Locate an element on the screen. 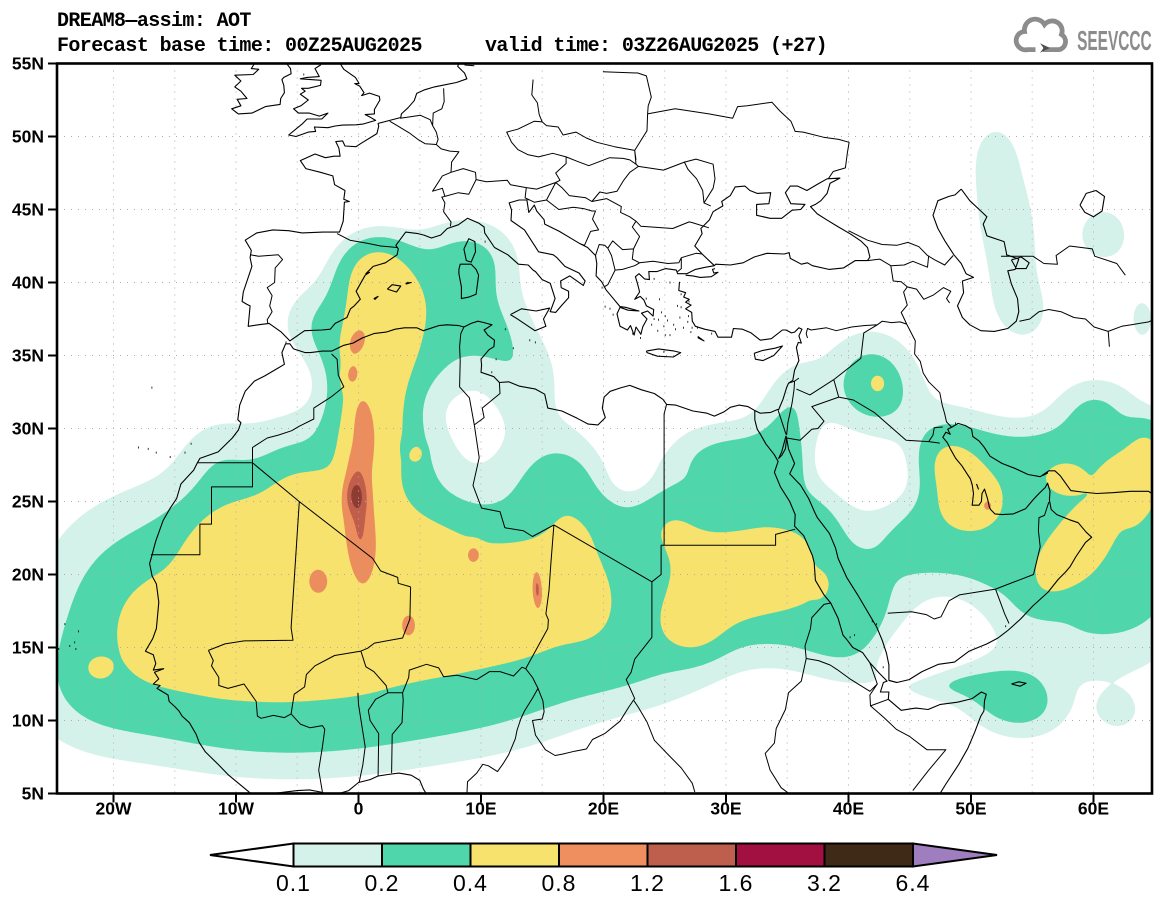 Image resolution: width=1165 pixels, height=905 pixels. svg-text: 1.6 is located at coordinates (736, 883).